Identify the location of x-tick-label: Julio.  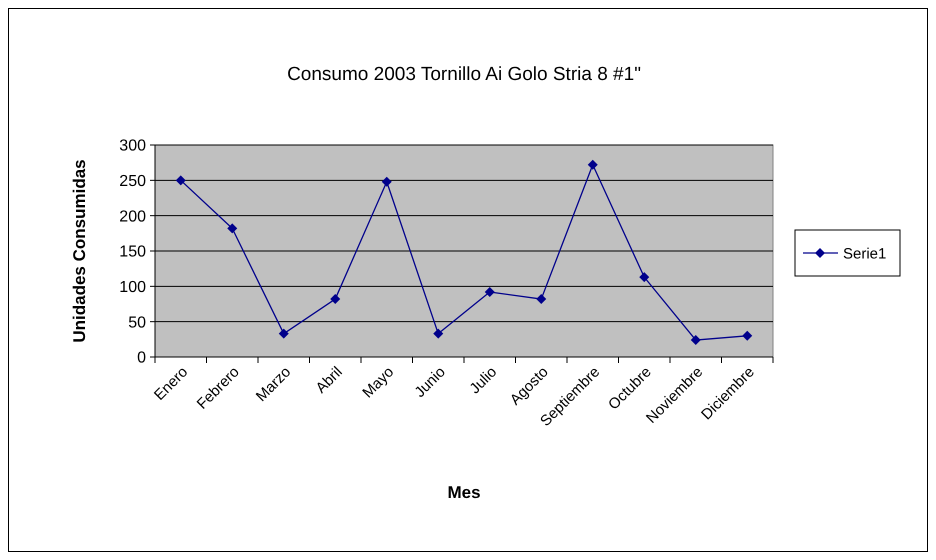
(483, 381).